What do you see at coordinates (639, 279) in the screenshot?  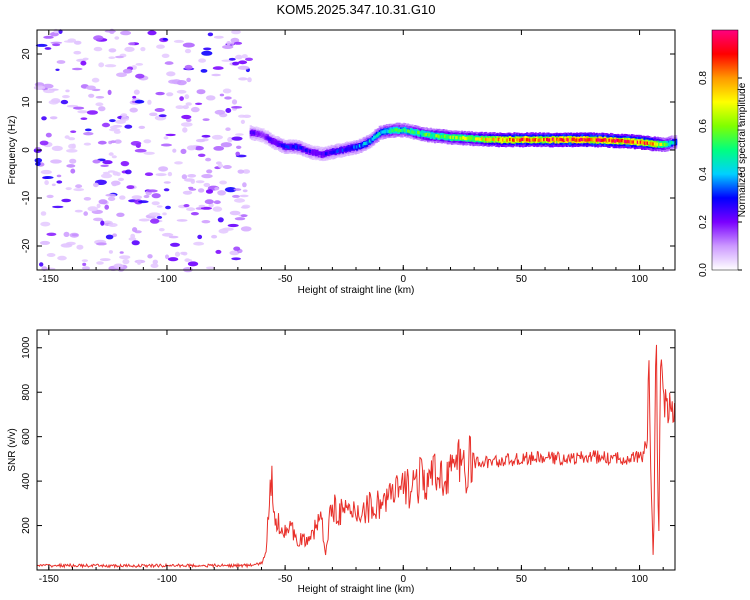 I see `x-tick-label: 100` at bounding box center [639, 279].